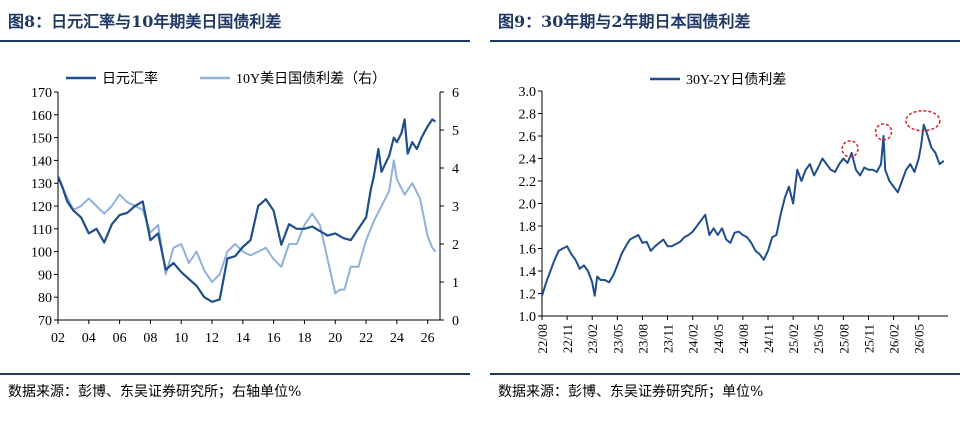 This screenshot has width=960, height=431. What do you see at coordinates (42, 230) in the screenshot?
I see `y-tick-label: 110` at bounding box center [42, 230].